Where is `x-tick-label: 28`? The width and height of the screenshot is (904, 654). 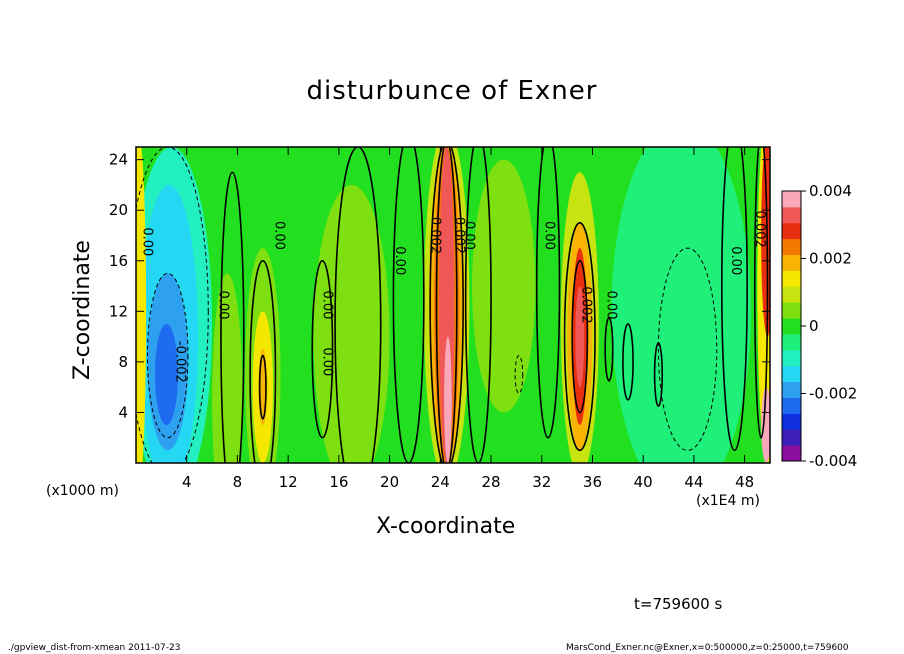 x-tick-label: 28 is located at coordinates (490, 482).